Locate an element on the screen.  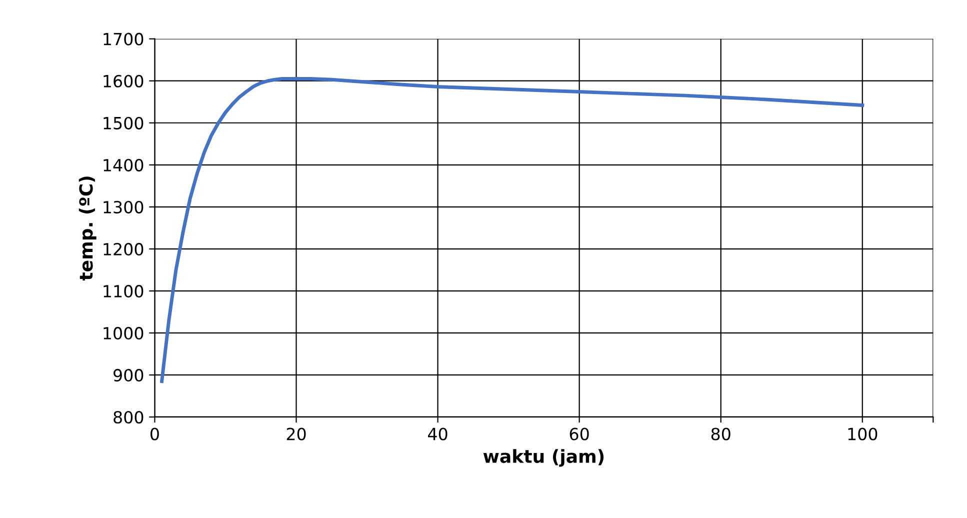
x-tick-label: 80 is located at coordinates (720, 434).